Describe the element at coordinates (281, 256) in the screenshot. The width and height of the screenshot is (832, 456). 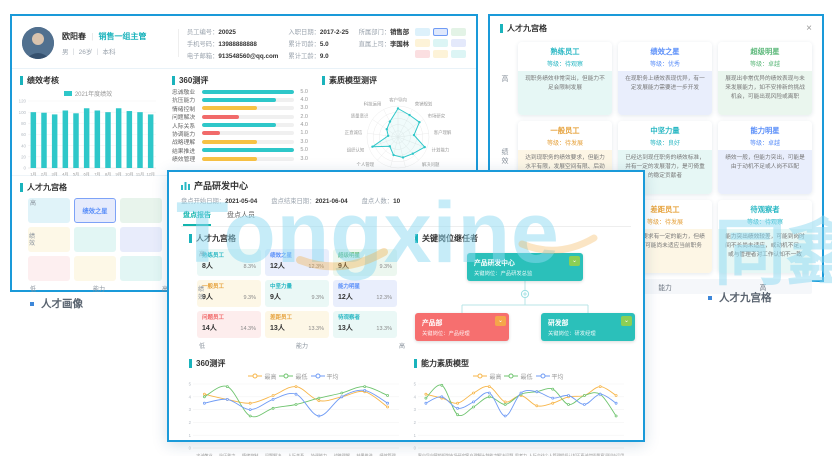
I see `card-name: 绩效之星` at that location.